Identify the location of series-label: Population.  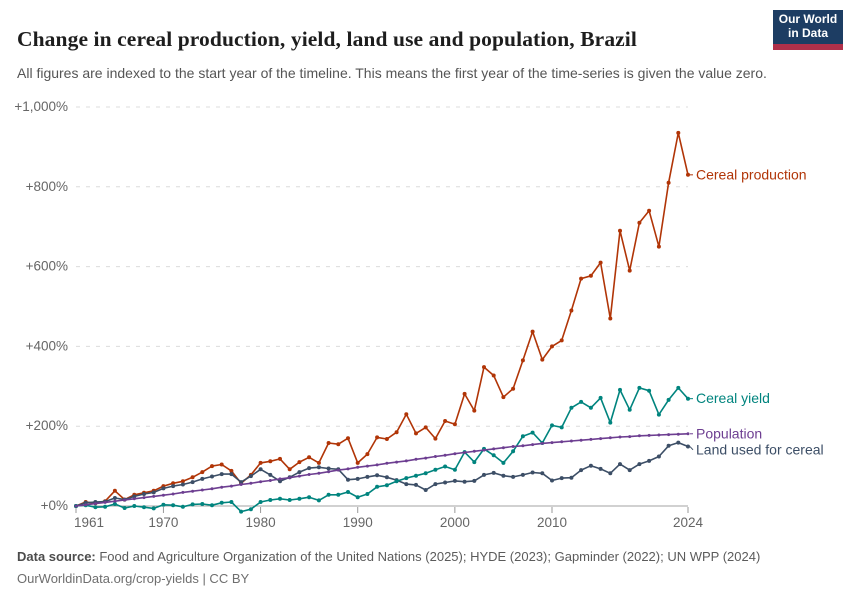
(729, 433).